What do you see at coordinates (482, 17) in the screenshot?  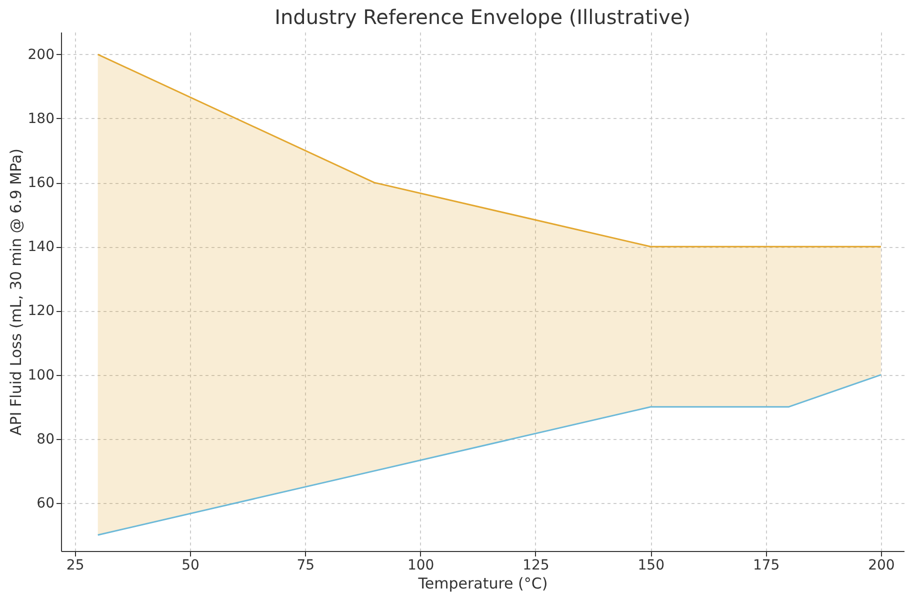 I see `chart-title: Industry Reference Envelope (Illustrative)` at bounding box center [482, 17].